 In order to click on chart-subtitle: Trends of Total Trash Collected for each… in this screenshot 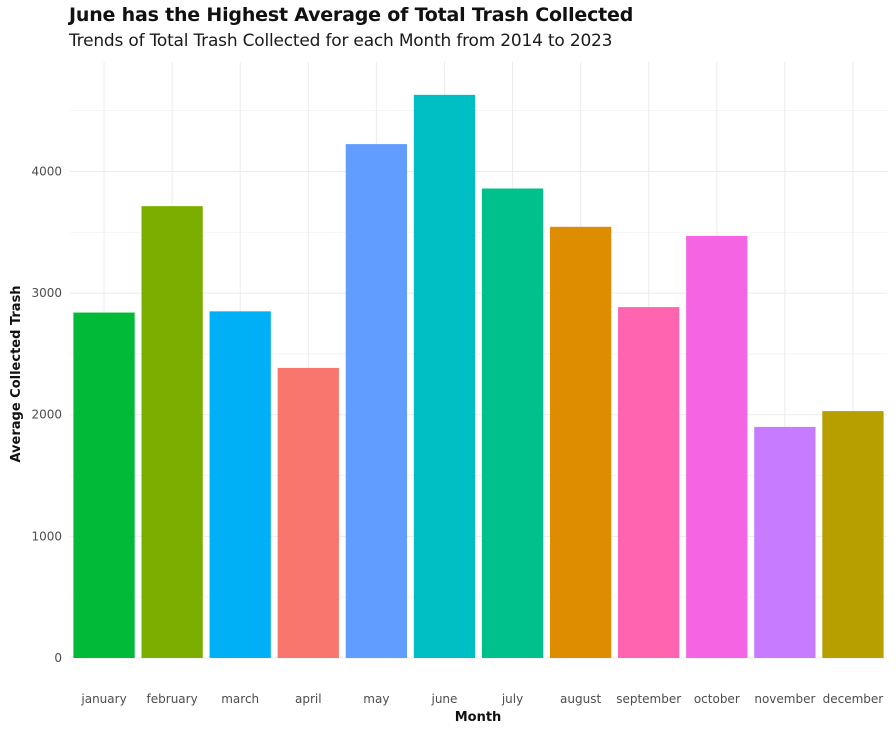, I will do `click(341, 41)`.